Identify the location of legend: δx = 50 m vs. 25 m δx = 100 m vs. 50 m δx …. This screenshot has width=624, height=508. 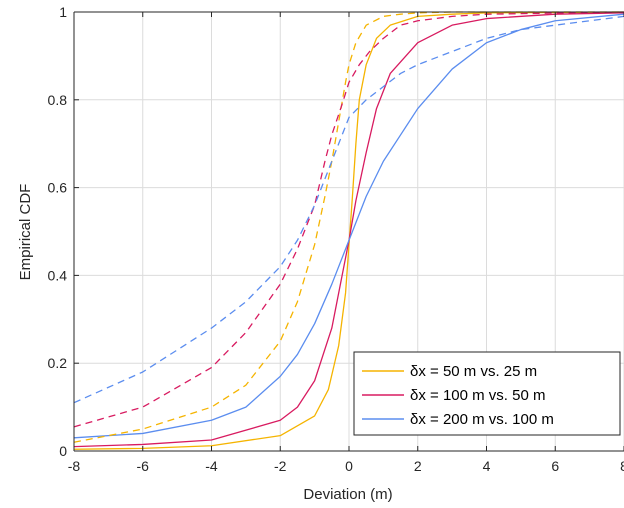
(487, 393).